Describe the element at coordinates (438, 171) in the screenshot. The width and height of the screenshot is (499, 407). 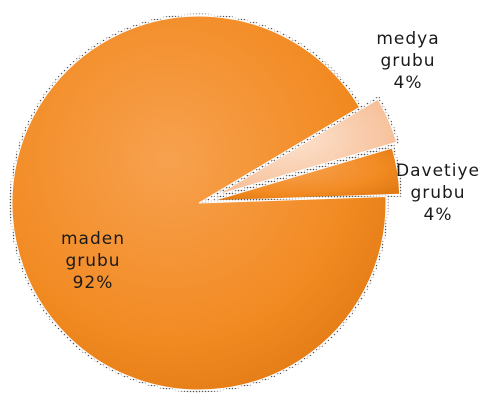
I see `slice-label-line: Davetiye` at that location.